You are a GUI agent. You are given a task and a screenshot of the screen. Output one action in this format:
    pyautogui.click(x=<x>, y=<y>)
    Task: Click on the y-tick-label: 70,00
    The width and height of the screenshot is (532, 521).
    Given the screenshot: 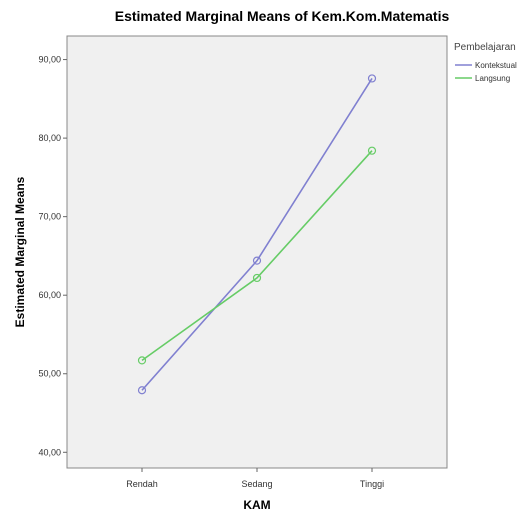 What is the action you would take?
    pyautogui.click(x=49, y=217)
    